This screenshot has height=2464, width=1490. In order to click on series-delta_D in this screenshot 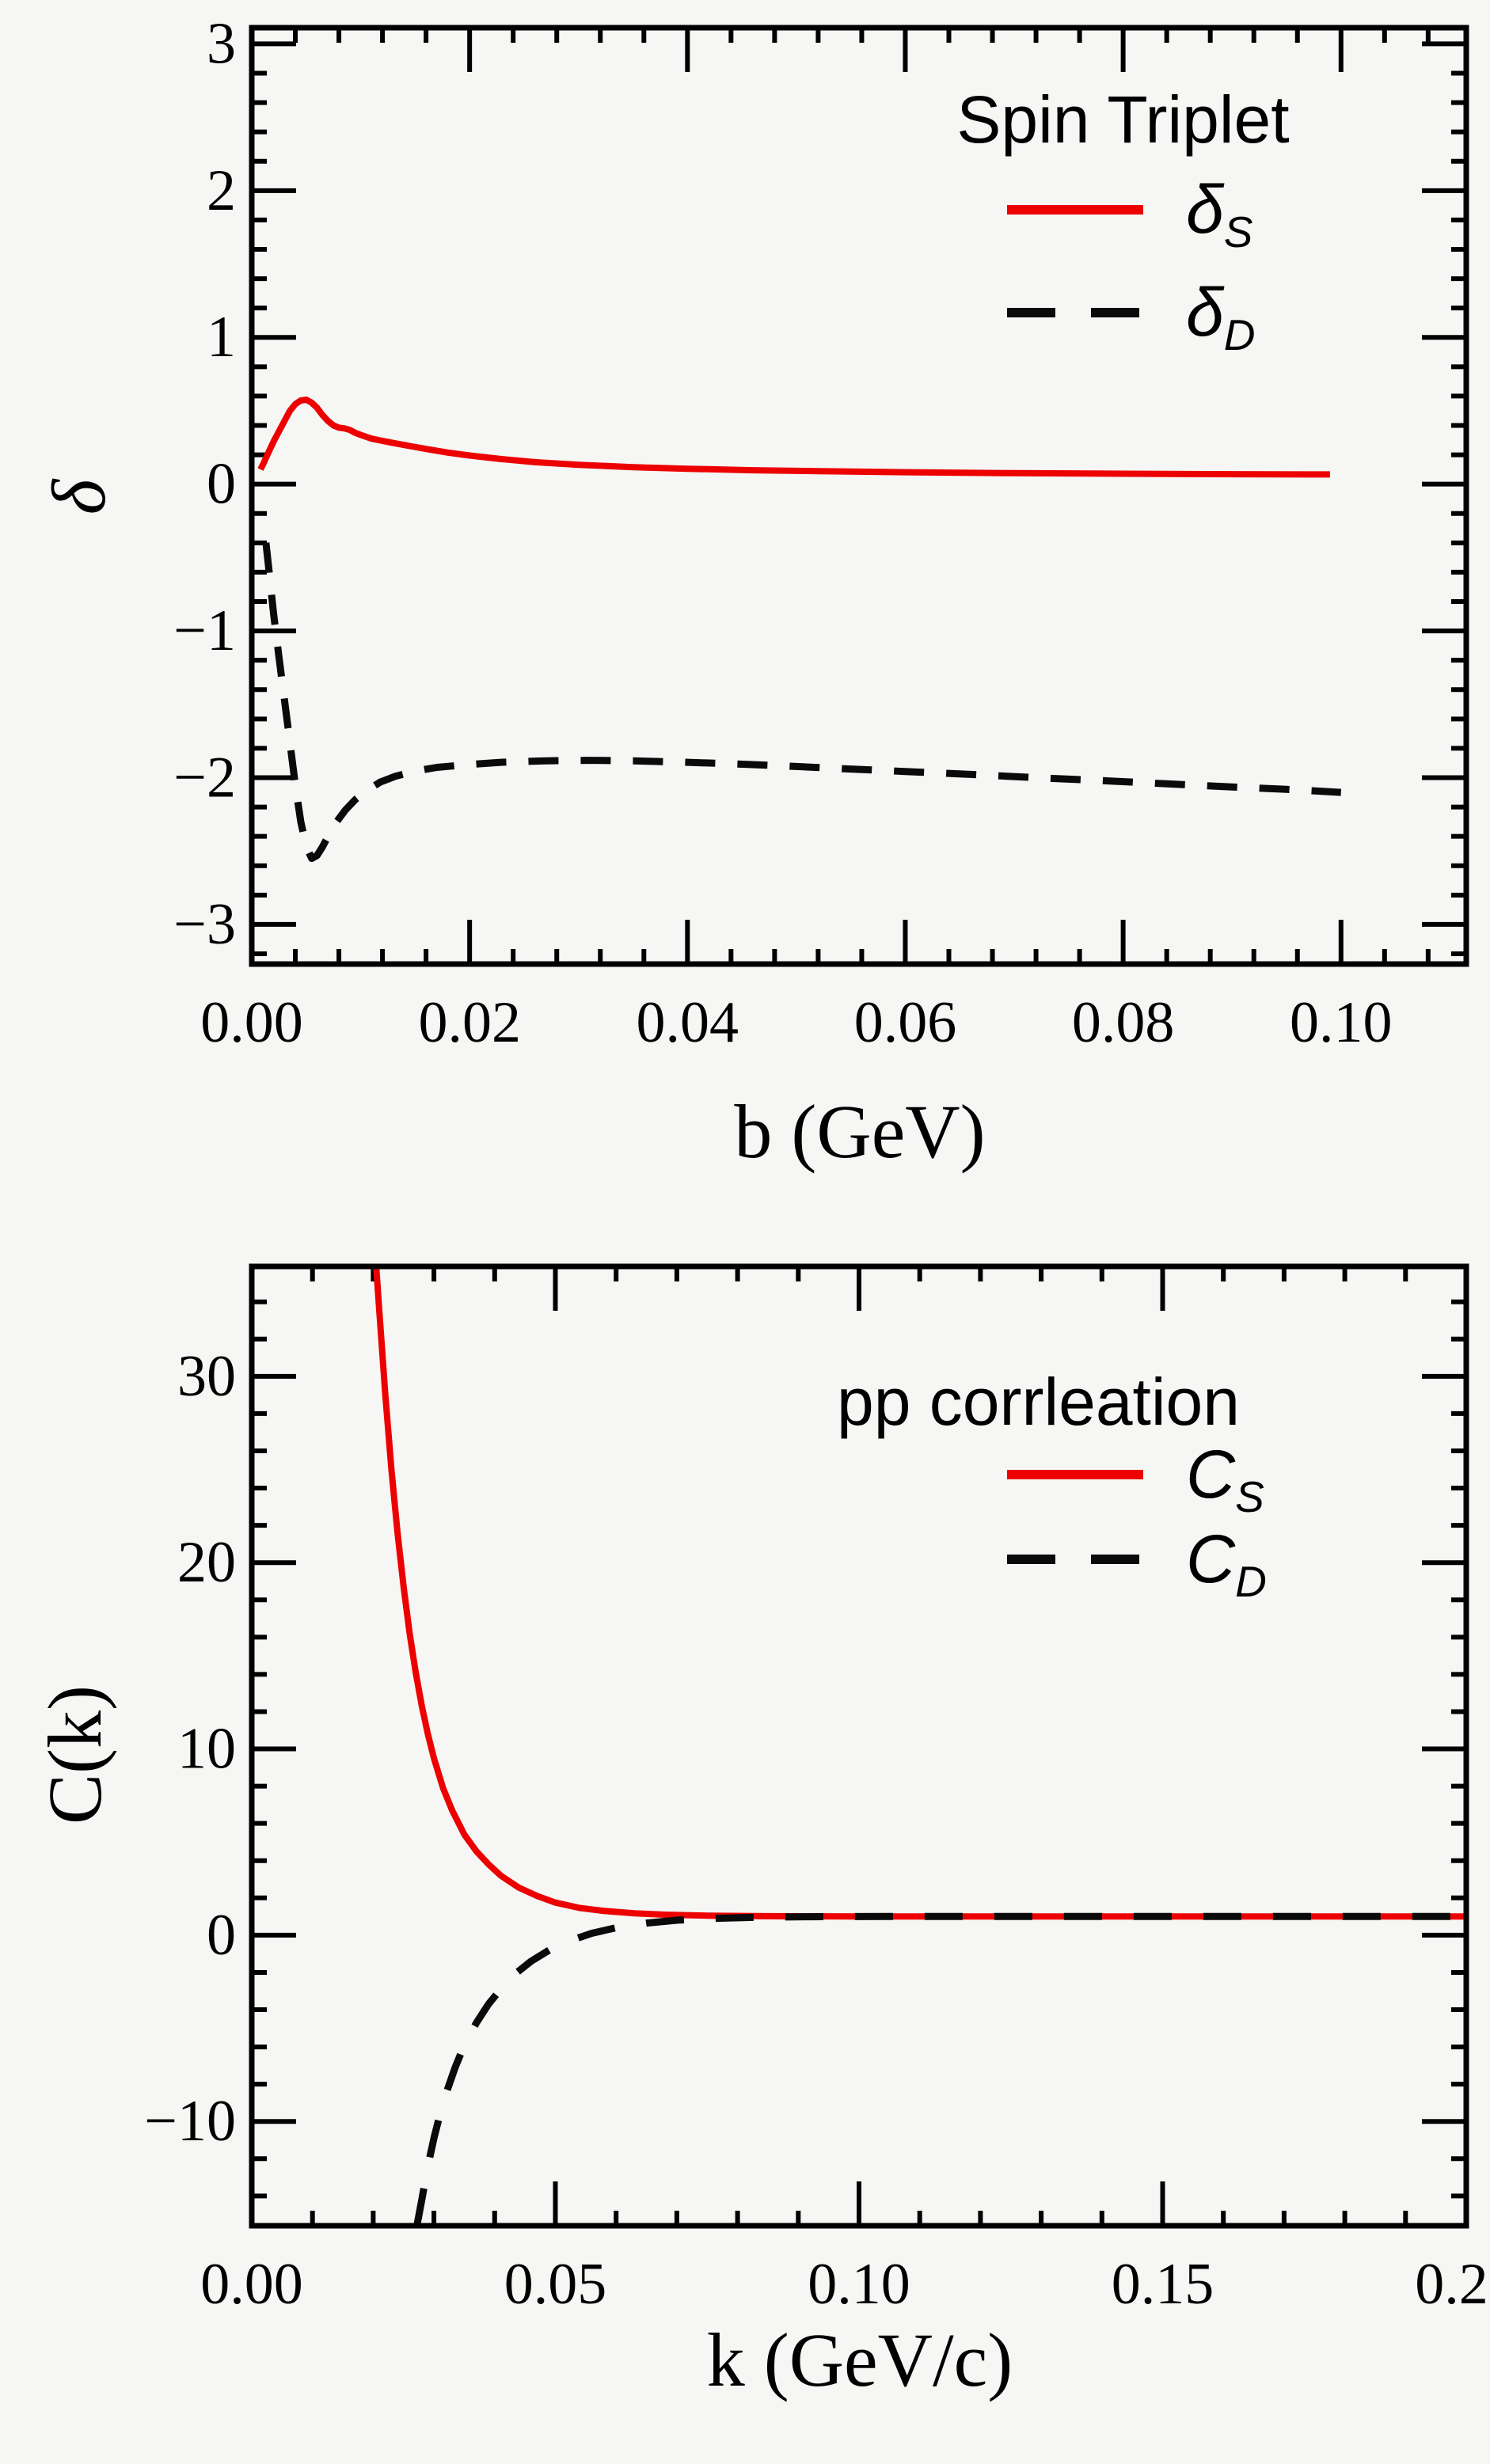, I will do `click(802, 702)`.